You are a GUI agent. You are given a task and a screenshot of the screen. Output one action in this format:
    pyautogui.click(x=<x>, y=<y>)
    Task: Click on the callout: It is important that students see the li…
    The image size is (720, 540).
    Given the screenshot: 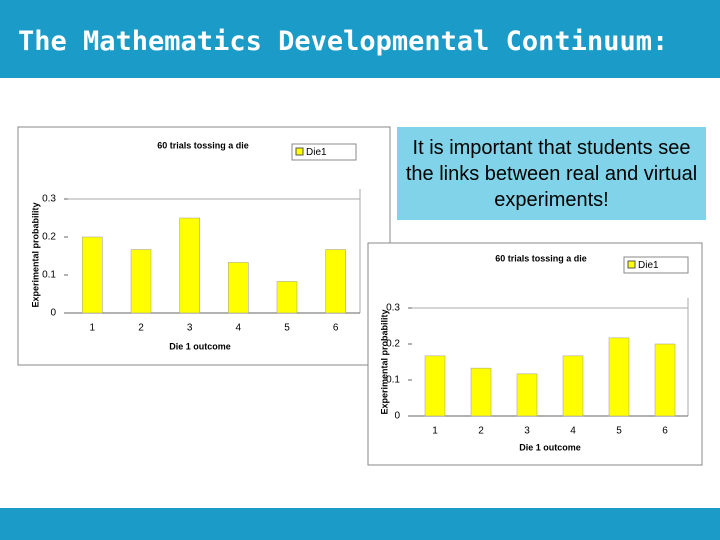 What is the action you would take?
    pyautogui.click(x=551, y=173)
    